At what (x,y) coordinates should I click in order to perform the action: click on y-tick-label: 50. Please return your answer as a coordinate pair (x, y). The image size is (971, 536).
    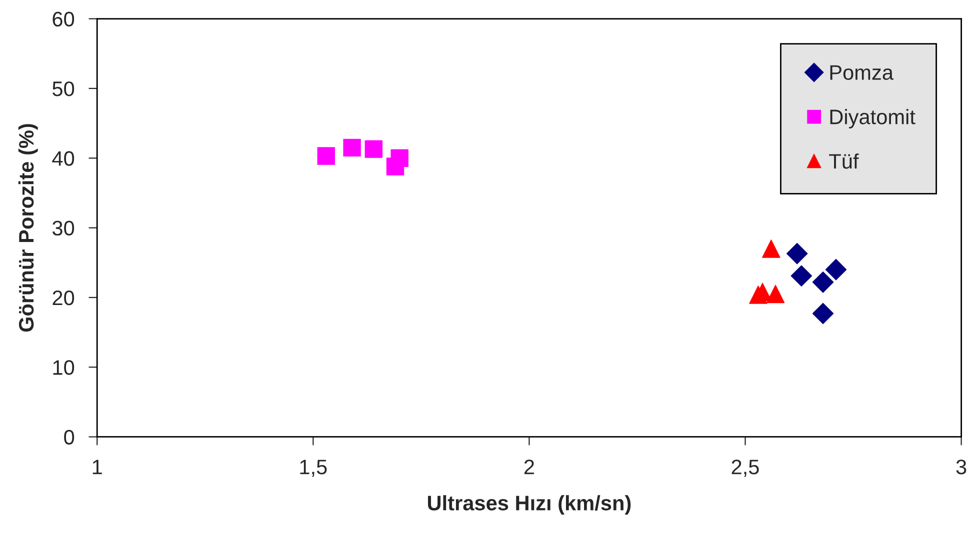
    Looking at the image, I should click on (63, 88).